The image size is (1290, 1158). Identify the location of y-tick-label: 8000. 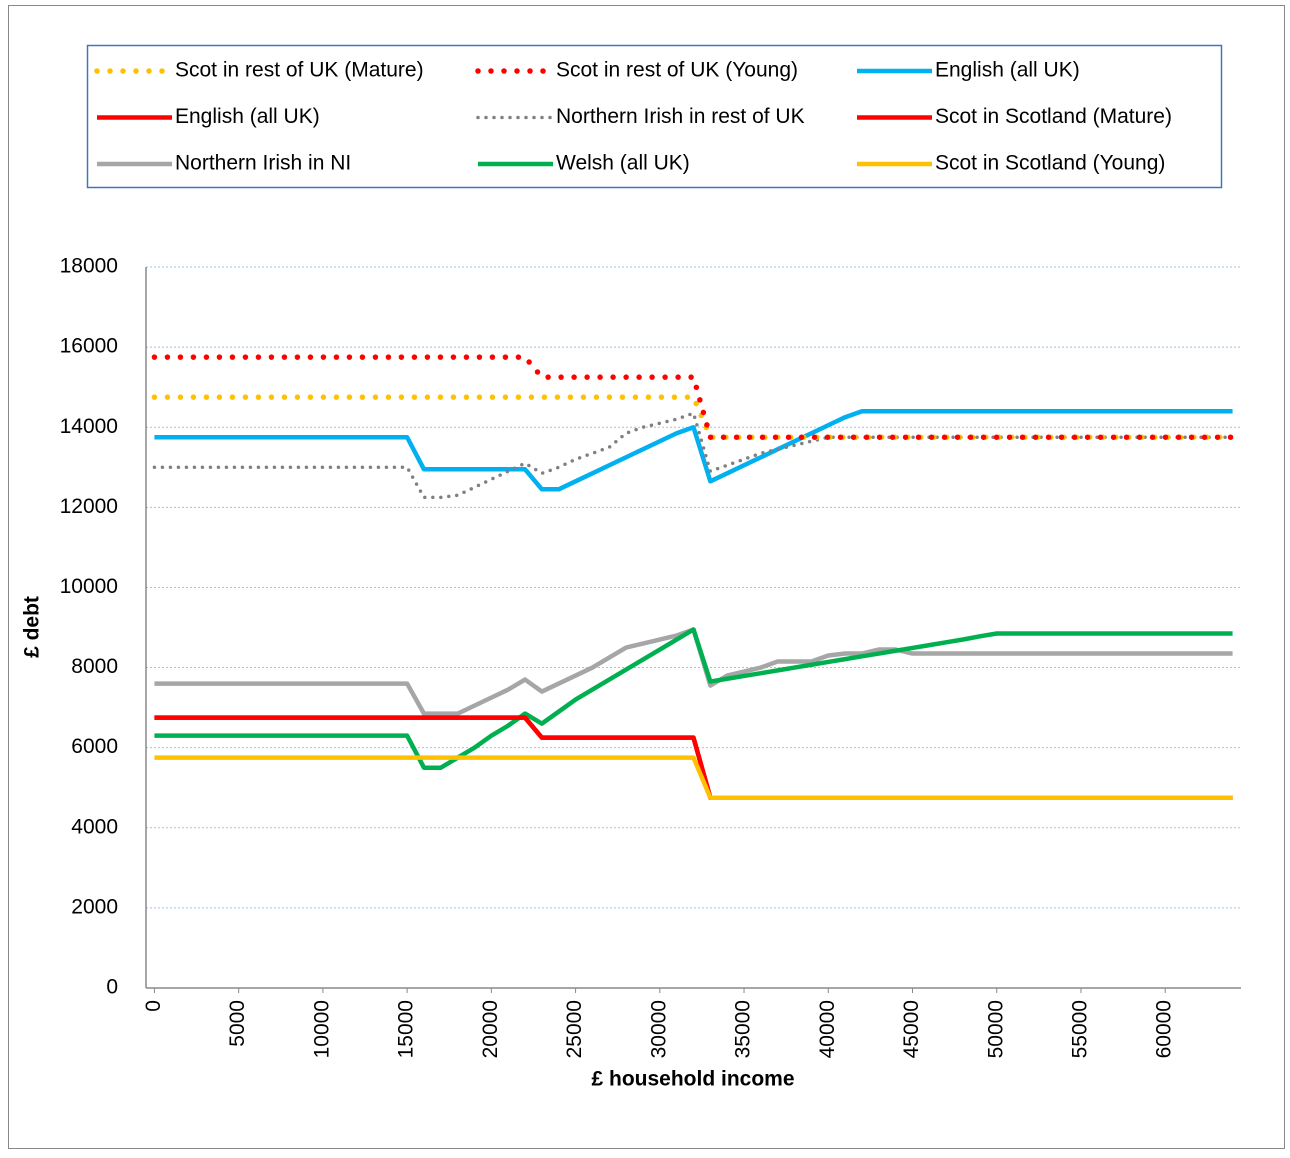
(94, 666).